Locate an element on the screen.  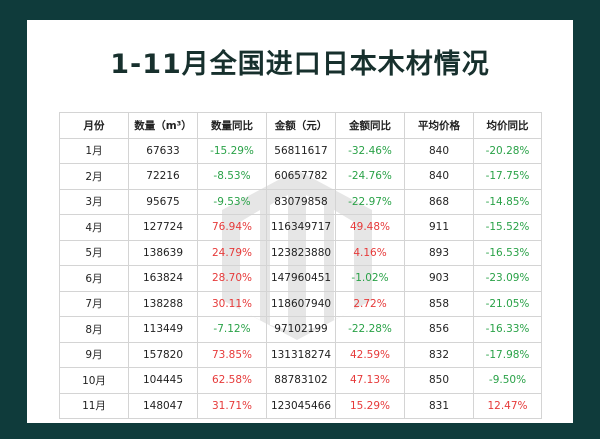
table-cell: 30.11% is located at coordinates (232, 303).